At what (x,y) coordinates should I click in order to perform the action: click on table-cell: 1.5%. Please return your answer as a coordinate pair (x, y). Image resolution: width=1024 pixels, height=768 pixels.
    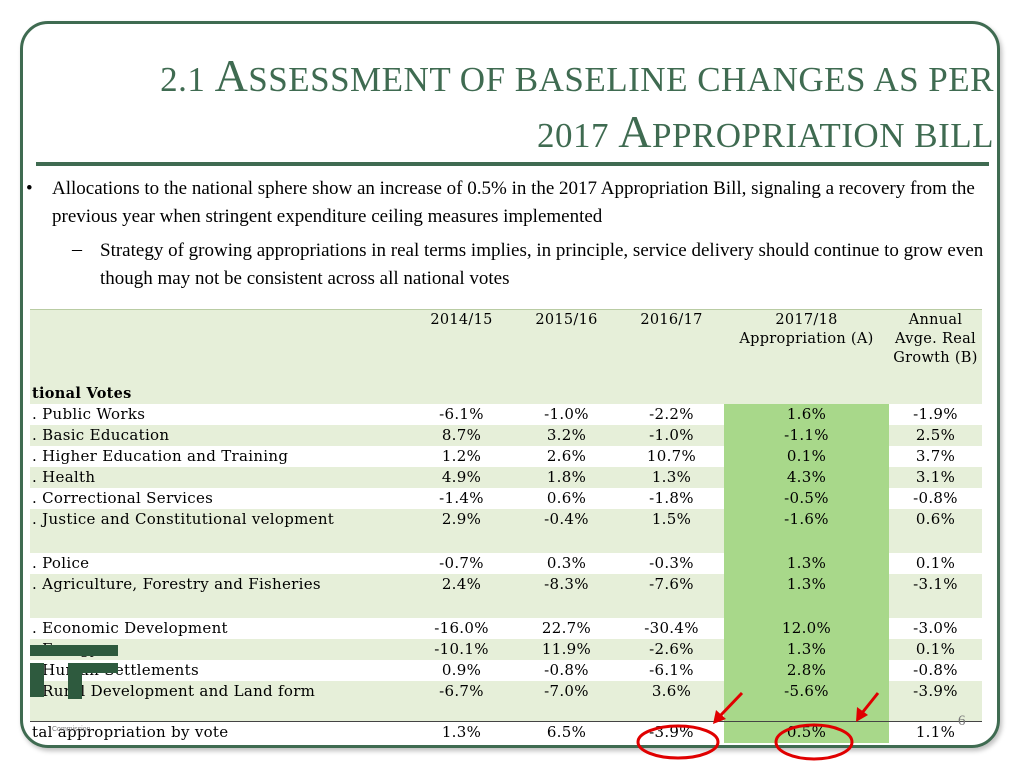
    Looking at the image, I should click on (671, 531).